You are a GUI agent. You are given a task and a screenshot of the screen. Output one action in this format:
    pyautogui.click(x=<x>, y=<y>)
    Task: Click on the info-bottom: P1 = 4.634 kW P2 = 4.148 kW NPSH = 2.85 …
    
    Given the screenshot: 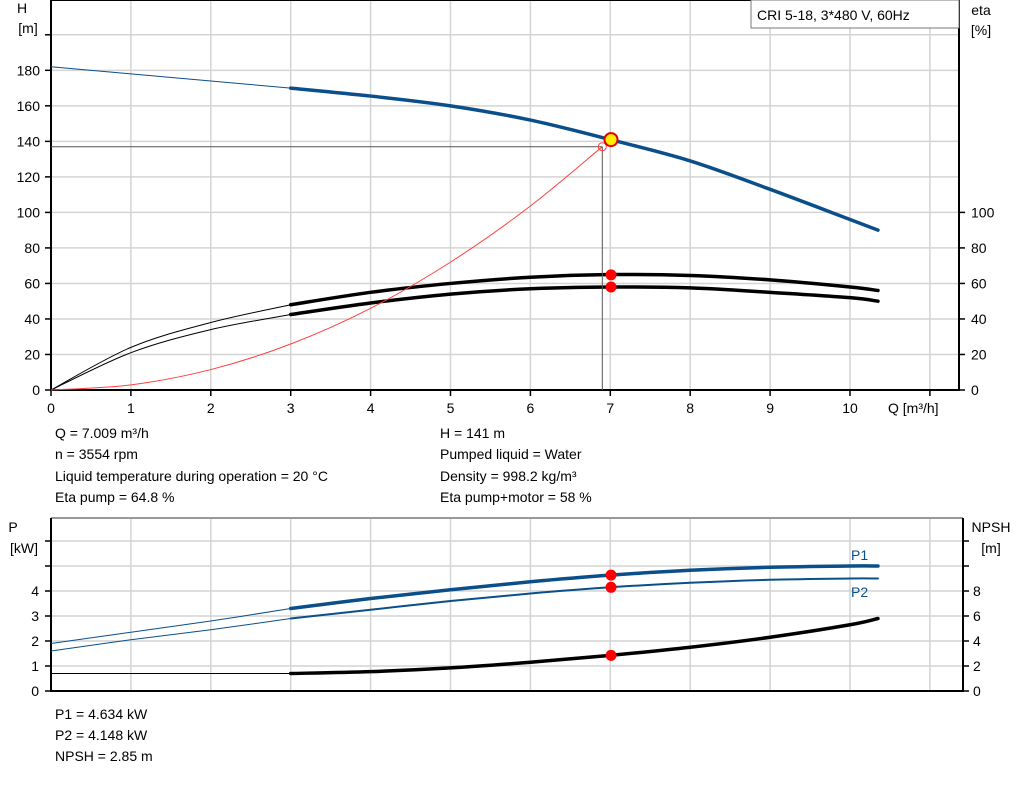 What is the action you would take?
    pyautogui.click(x=104, y=735)
    